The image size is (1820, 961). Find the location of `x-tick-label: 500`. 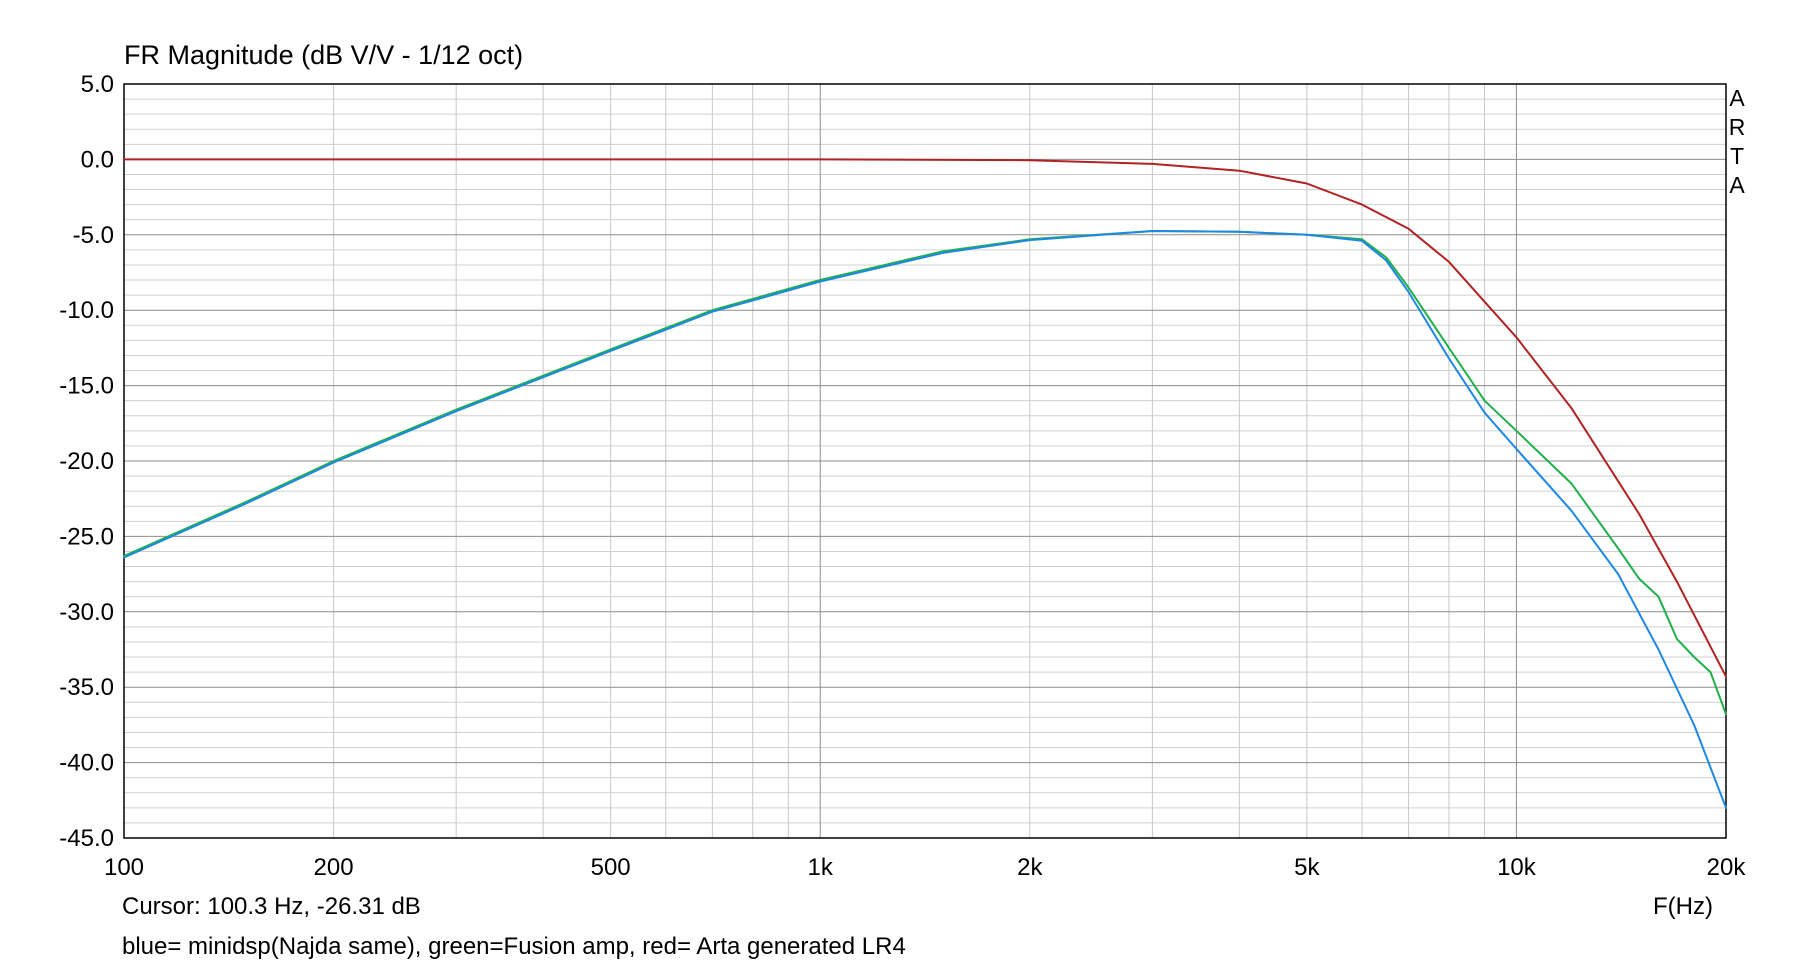

x-tick-label: 500 is located at coordinates (611, 867).